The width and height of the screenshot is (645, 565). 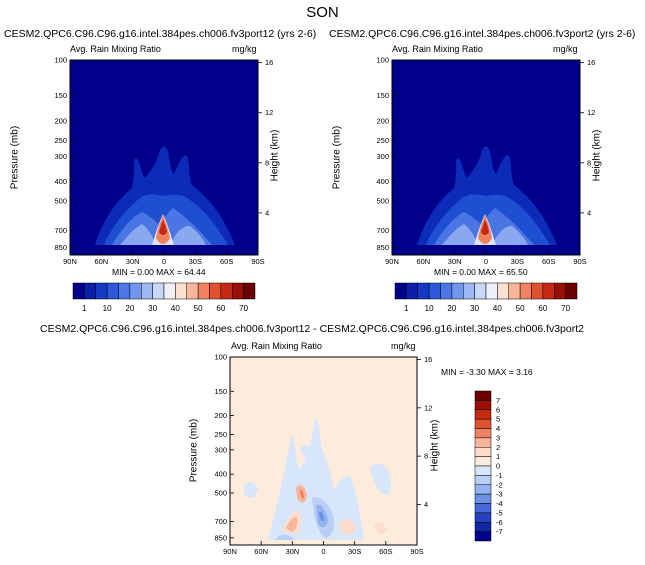 I want to click on colorbar-label: 2, so click(x=498, y=447).